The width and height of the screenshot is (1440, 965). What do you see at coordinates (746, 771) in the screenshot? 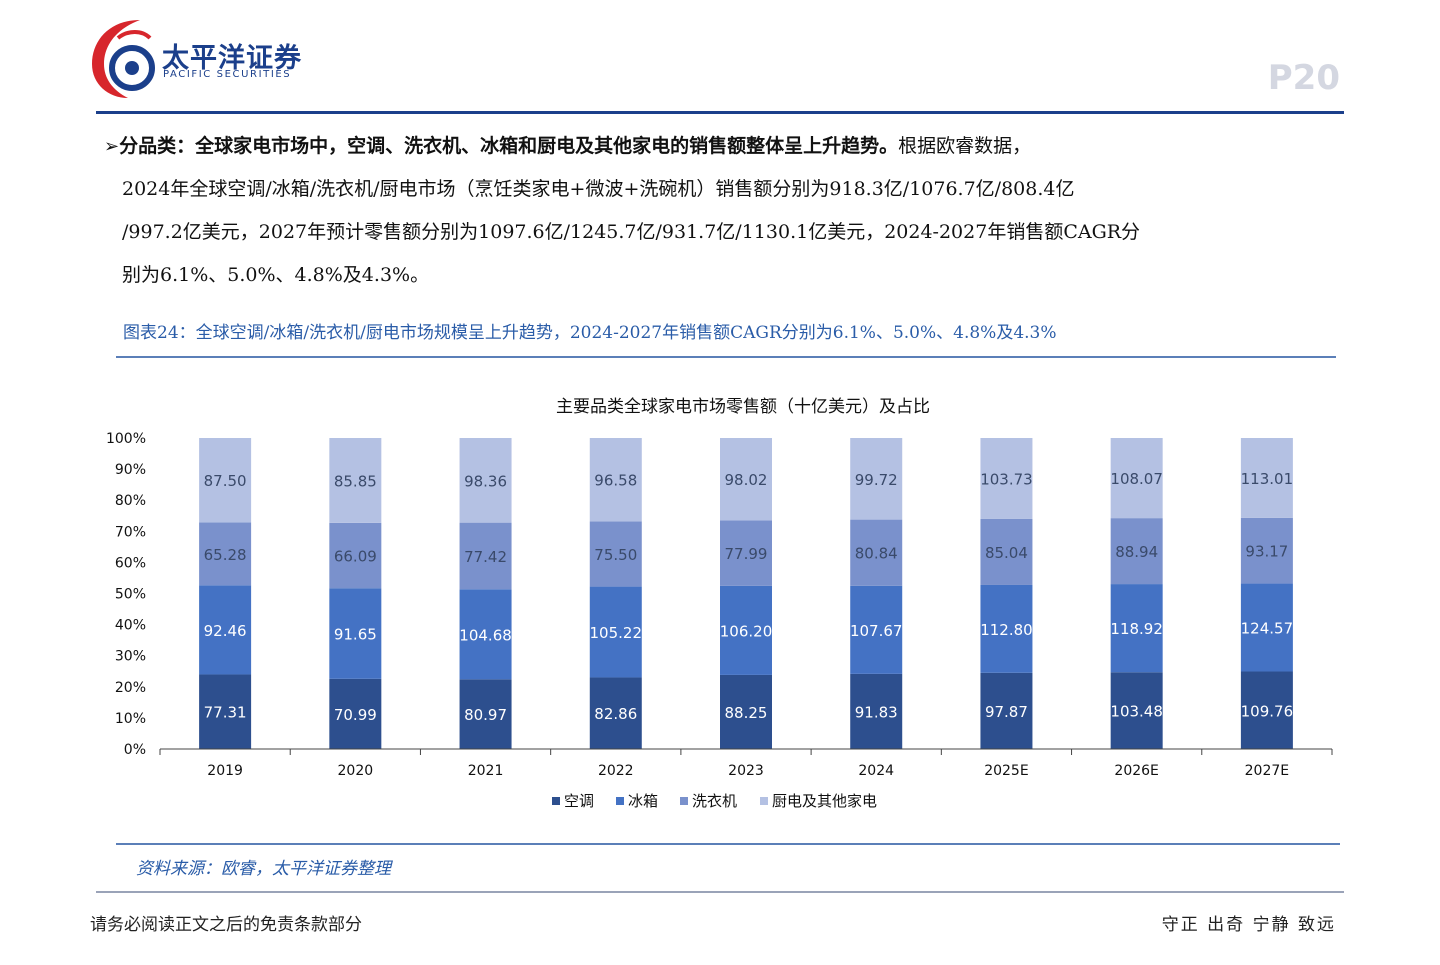
I see `x-tick-label: 2023` at bounding box center [746, 771].